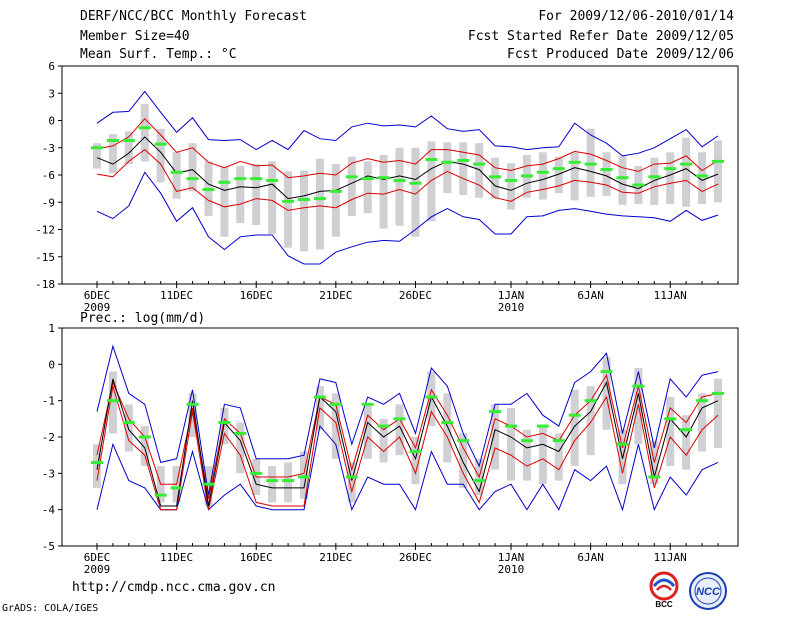 Image resolution: width=800 pixels, height=618 pixels. I want to click on y-tick-label: -15, so click(45, 257).